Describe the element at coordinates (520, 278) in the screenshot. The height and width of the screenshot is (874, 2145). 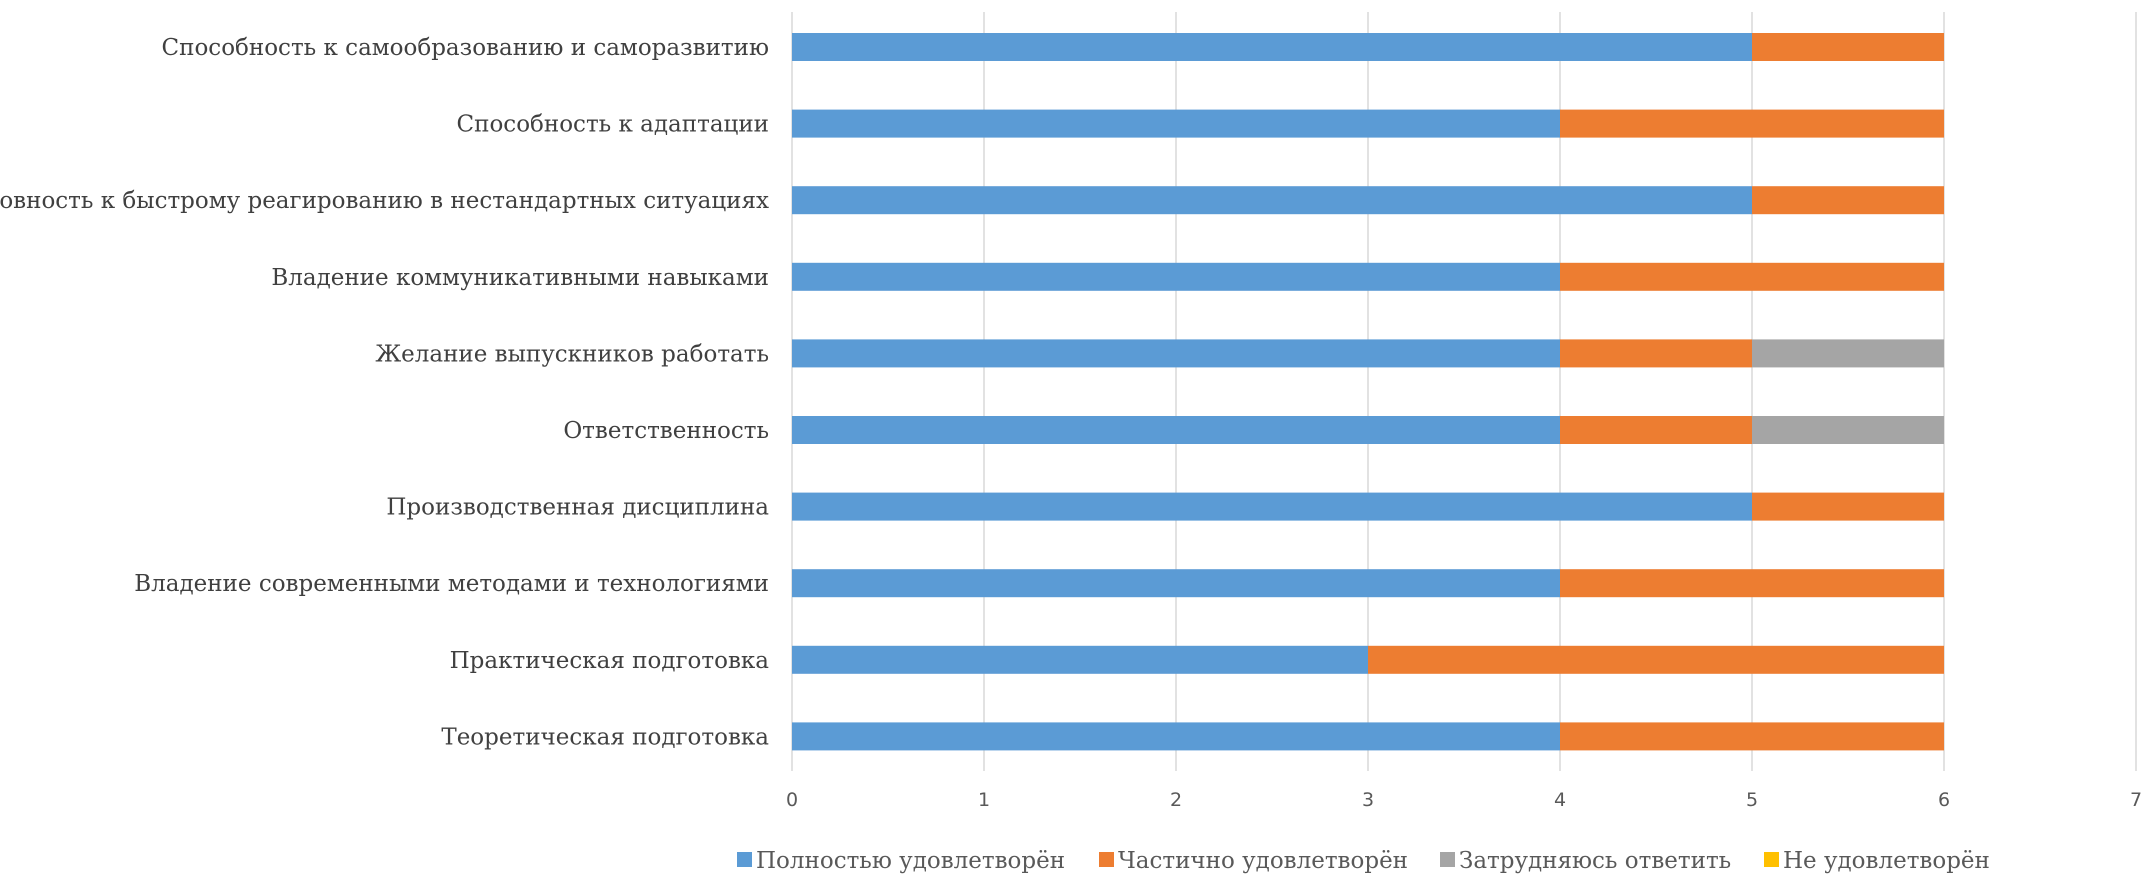
I see `category-label: Владение коммуникативными навыками` at that location.